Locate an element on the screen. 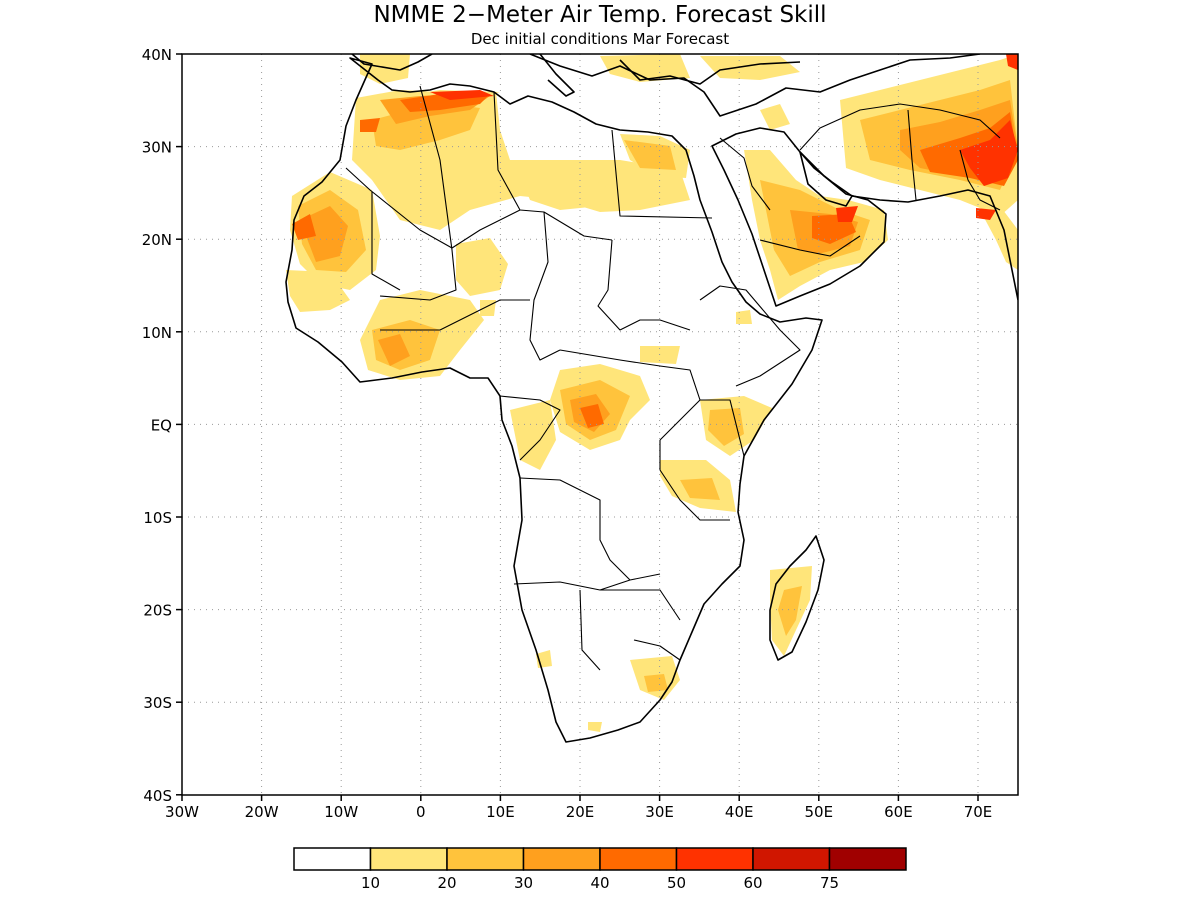 The width and height of the screenshot is (1200, 900). madagascar-coastline is located at coordinates (797, 598).